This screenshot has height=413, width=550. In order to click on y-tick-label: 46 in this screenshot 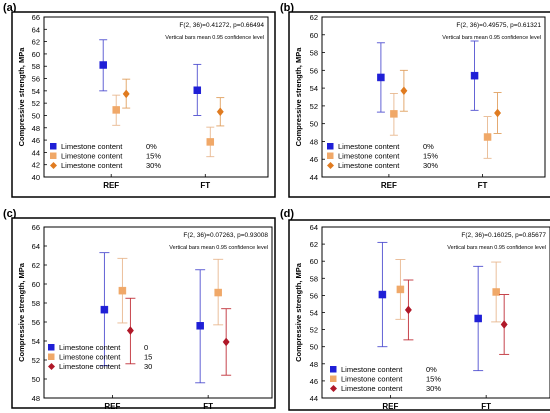, I will do `click(314, 159)`.